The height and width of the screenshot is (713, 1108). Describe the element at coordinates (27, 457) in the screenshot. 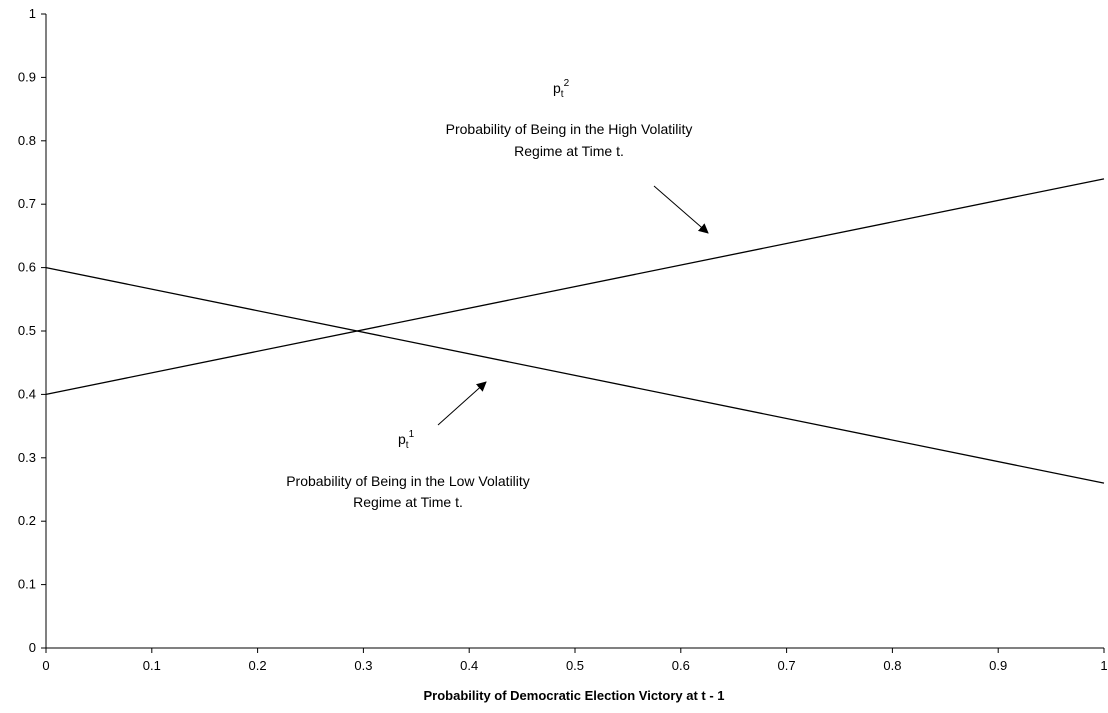

I see `y-tick-label: 0.3` at that location.